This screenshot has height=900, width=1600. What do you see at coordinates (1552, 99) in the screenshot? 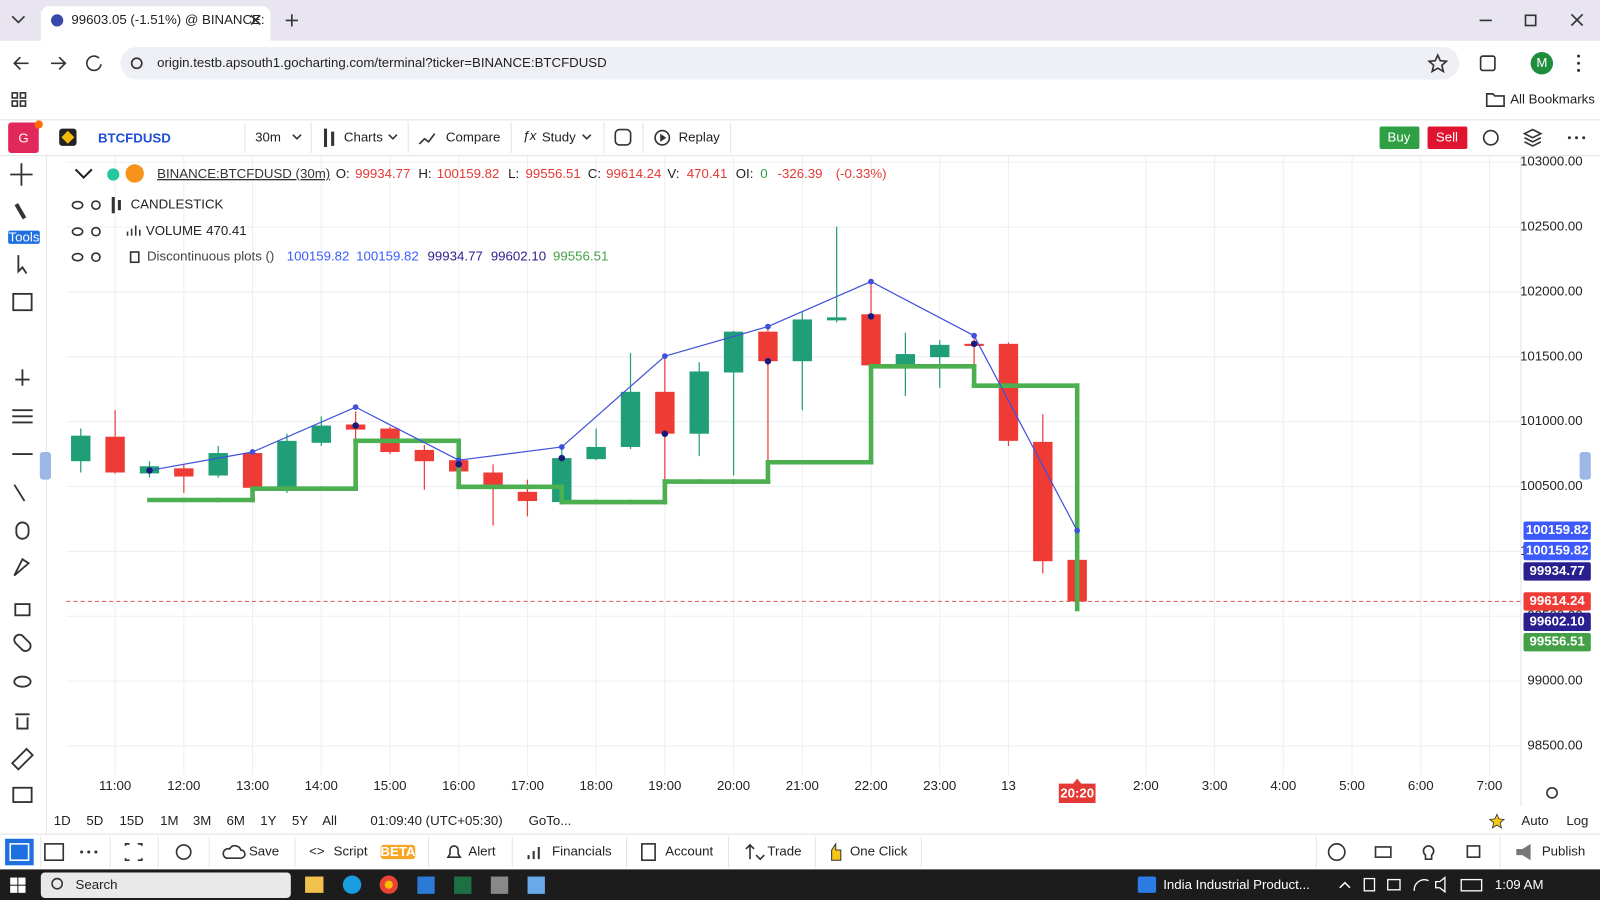
I see `all-bookmarks: All Bookmarks` at bounding box center [1552, 99].